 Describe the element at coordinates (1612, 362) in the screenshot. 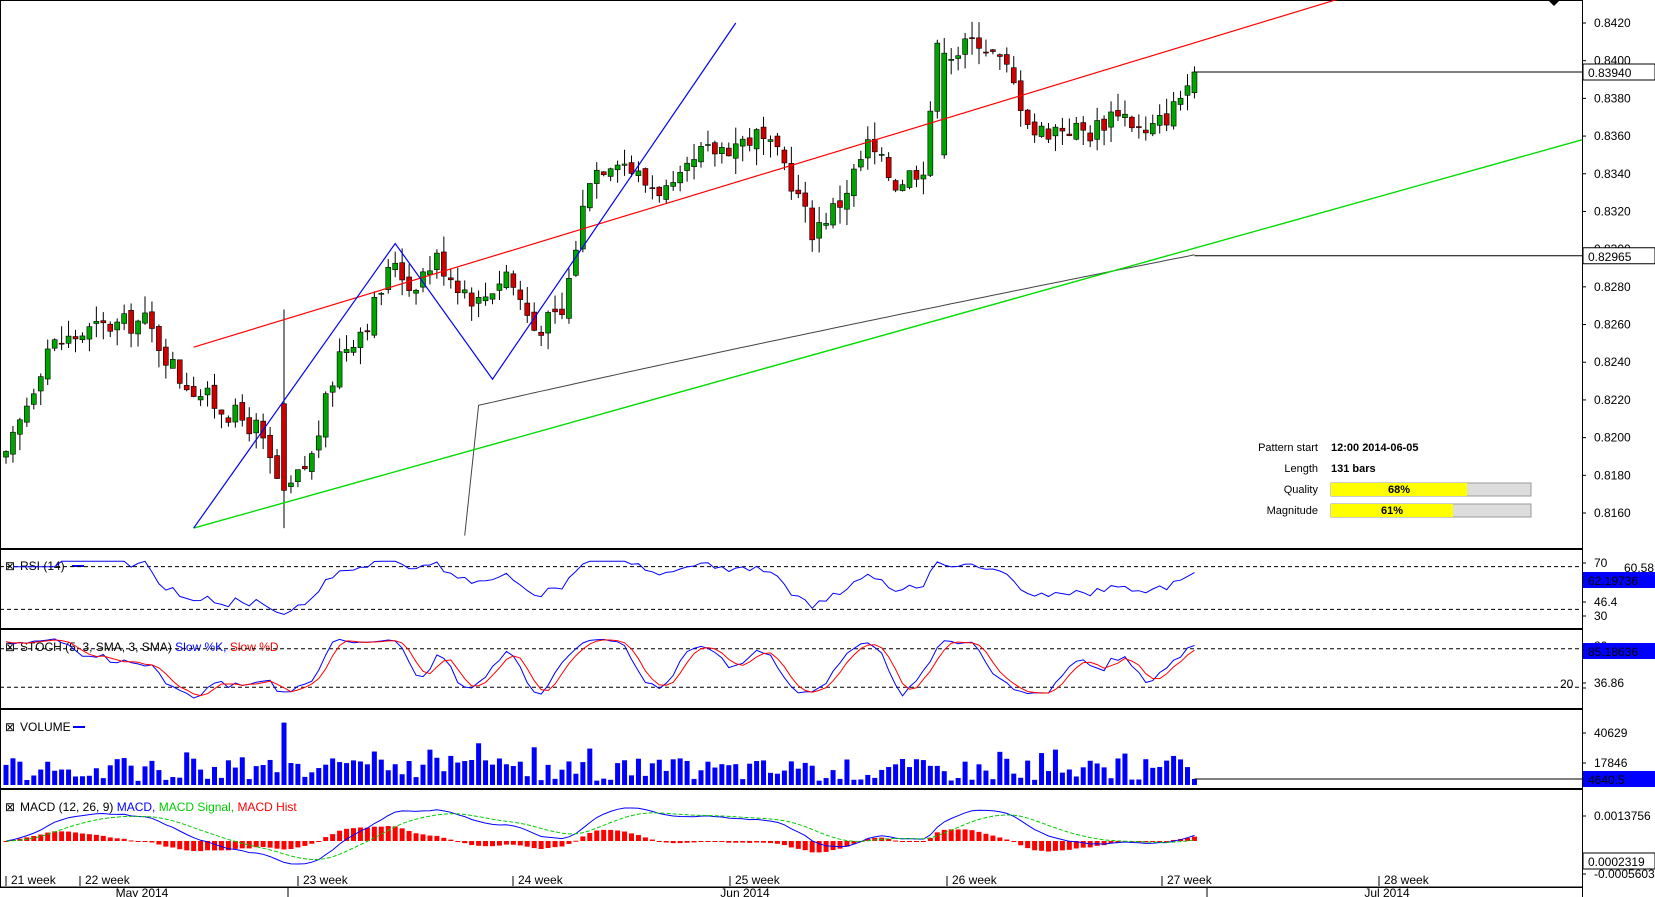

I see `price-tick-label: 0.8240` at that location.